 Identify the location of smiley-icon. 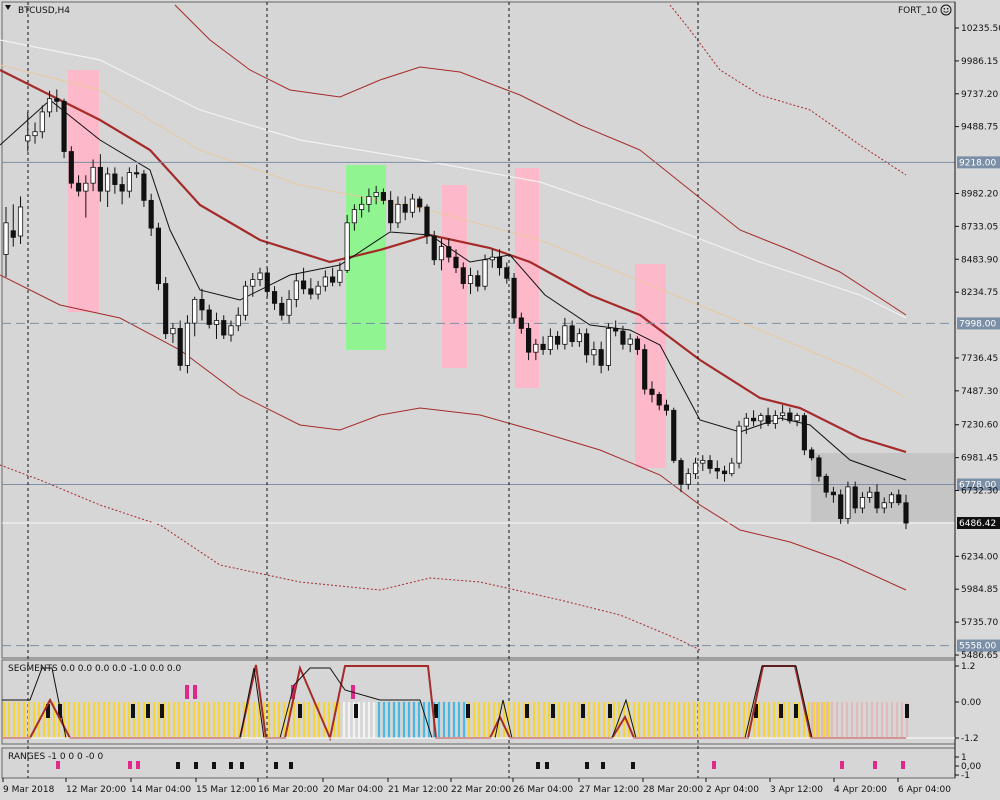
(946, 10).